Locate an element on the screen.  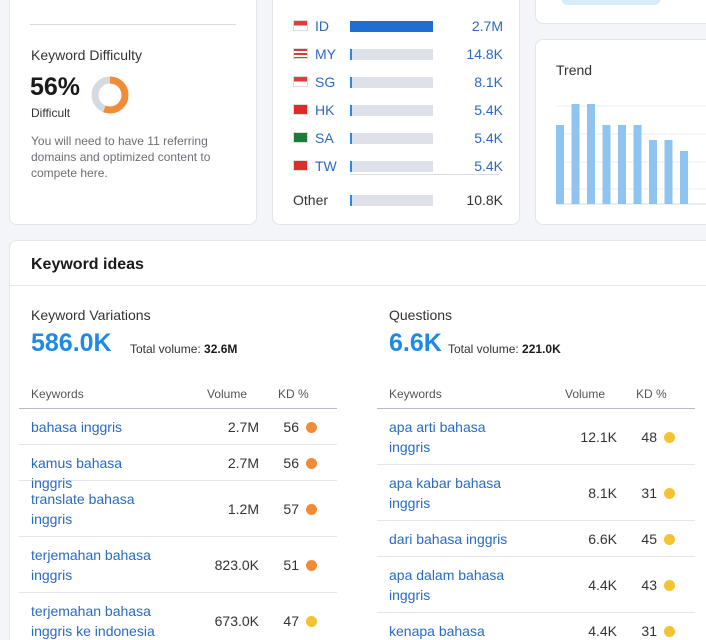
country-row-other: Other 10.8K is located at coordinates (398, 201).